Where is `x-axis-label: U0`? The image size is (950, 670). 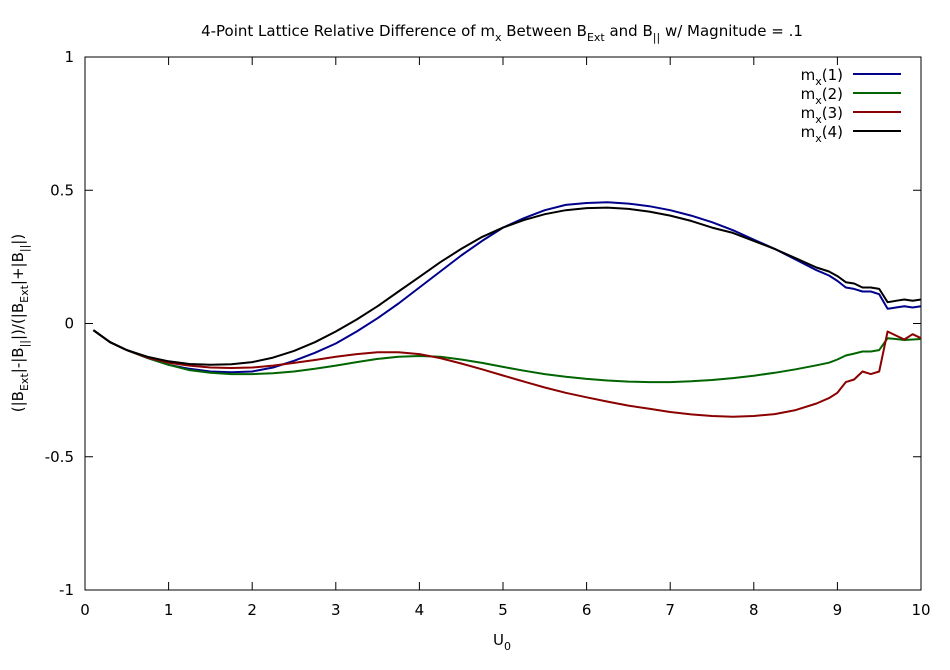 x-axis-label: U0 is located at coordinates (502, 642).